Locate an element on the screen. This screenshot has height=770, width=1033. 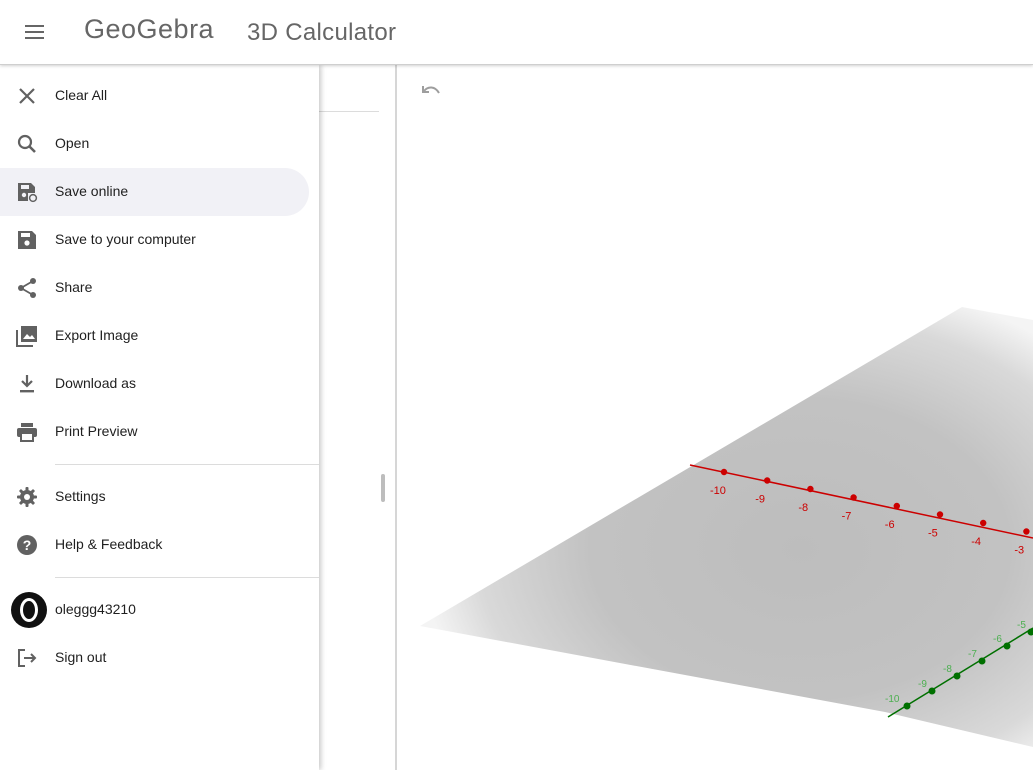
x-axis-tick-label: -5 is located at coordinates (933, 534).